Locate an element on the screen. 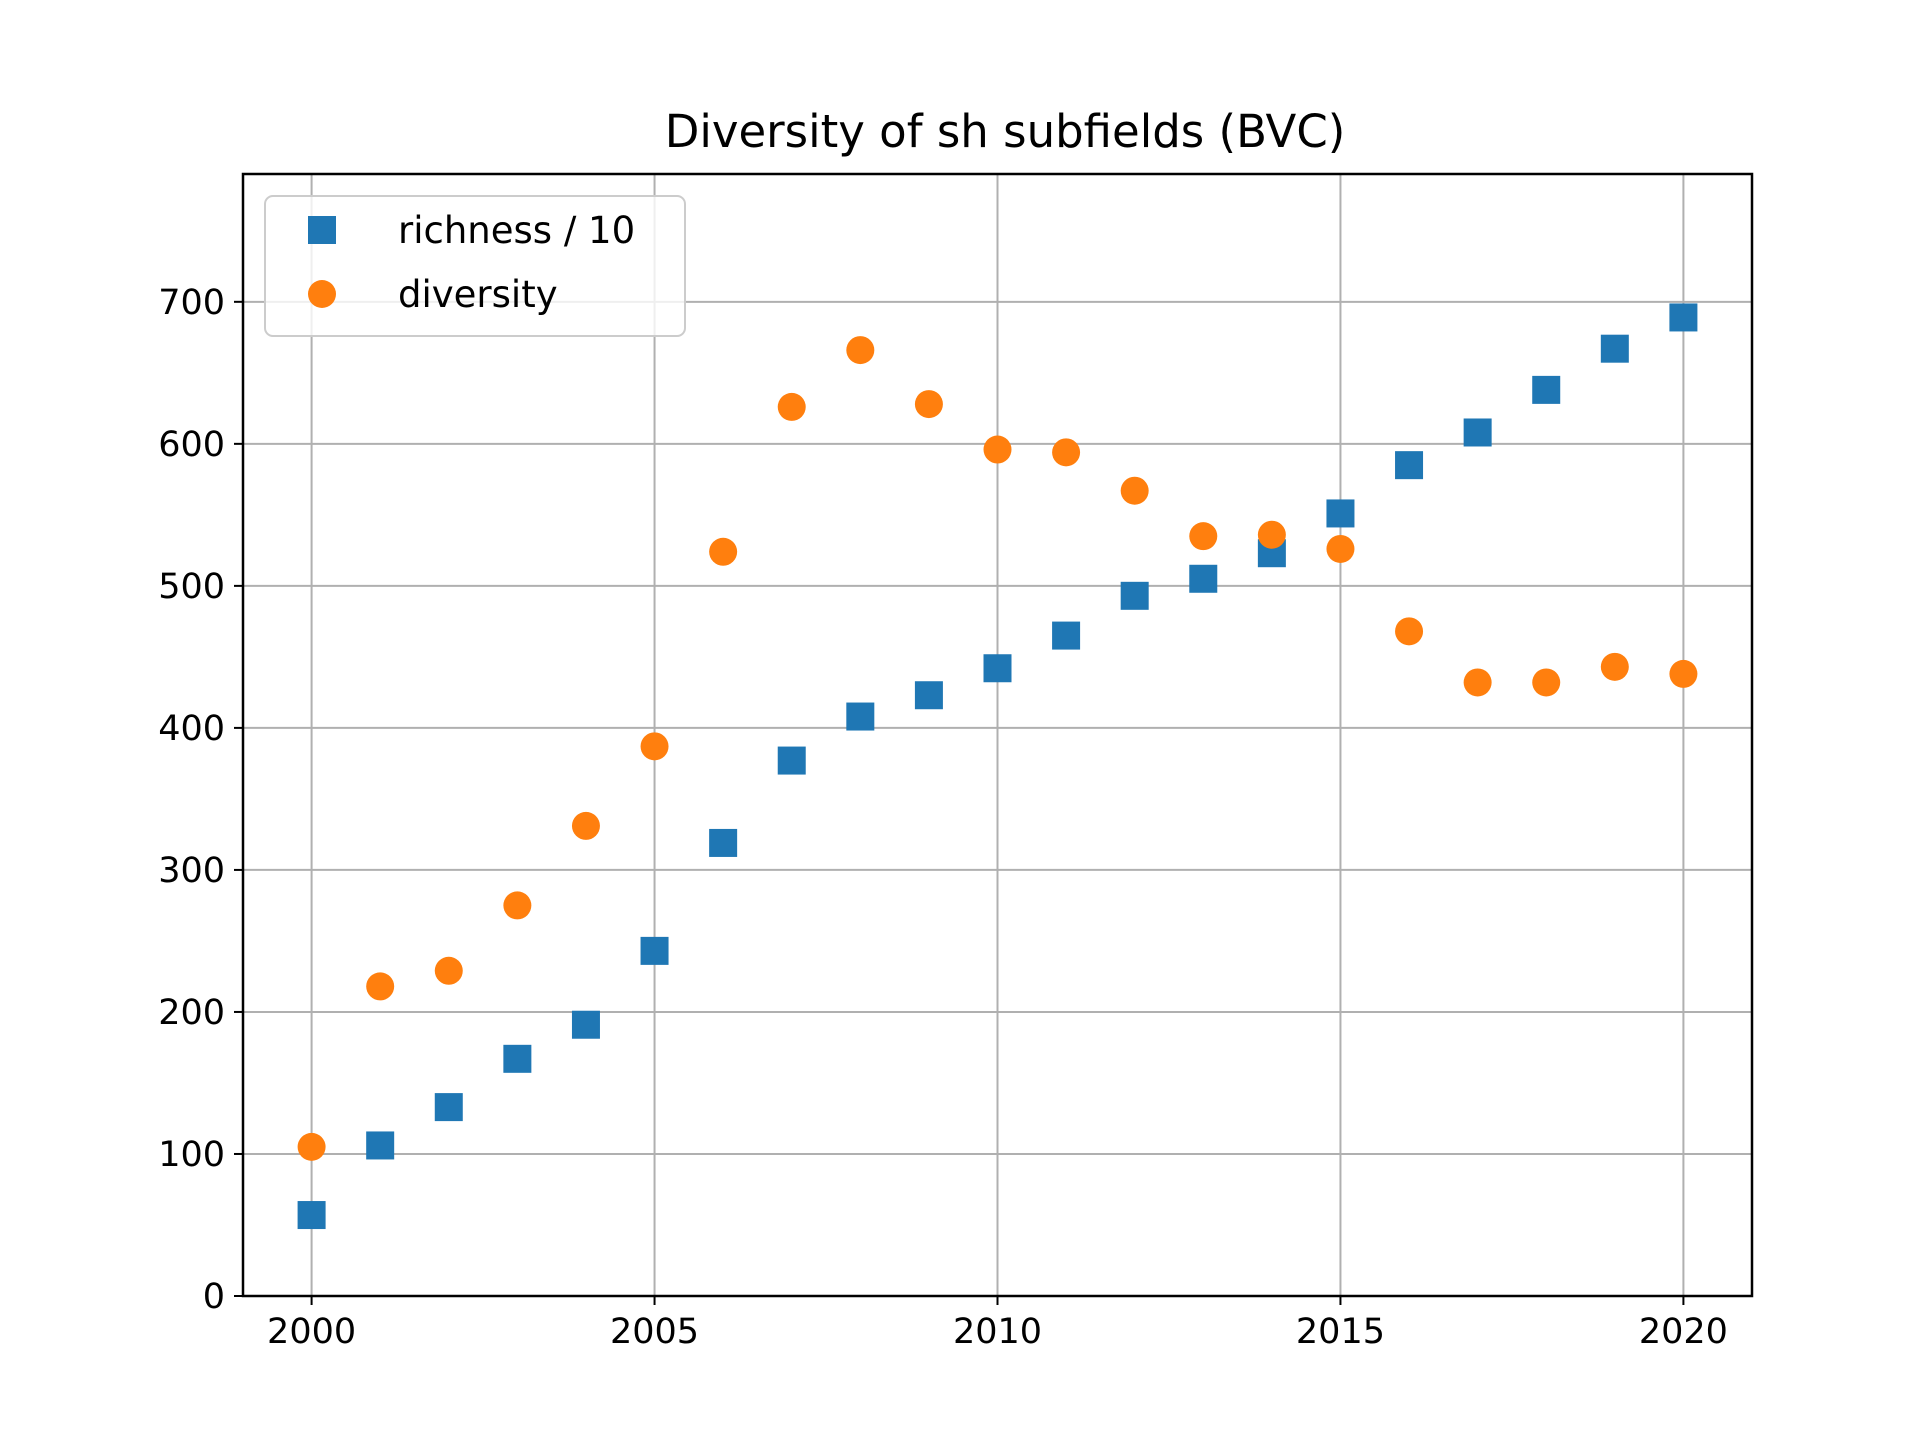  point-1-2019 is located at coordinates (1614, 348).